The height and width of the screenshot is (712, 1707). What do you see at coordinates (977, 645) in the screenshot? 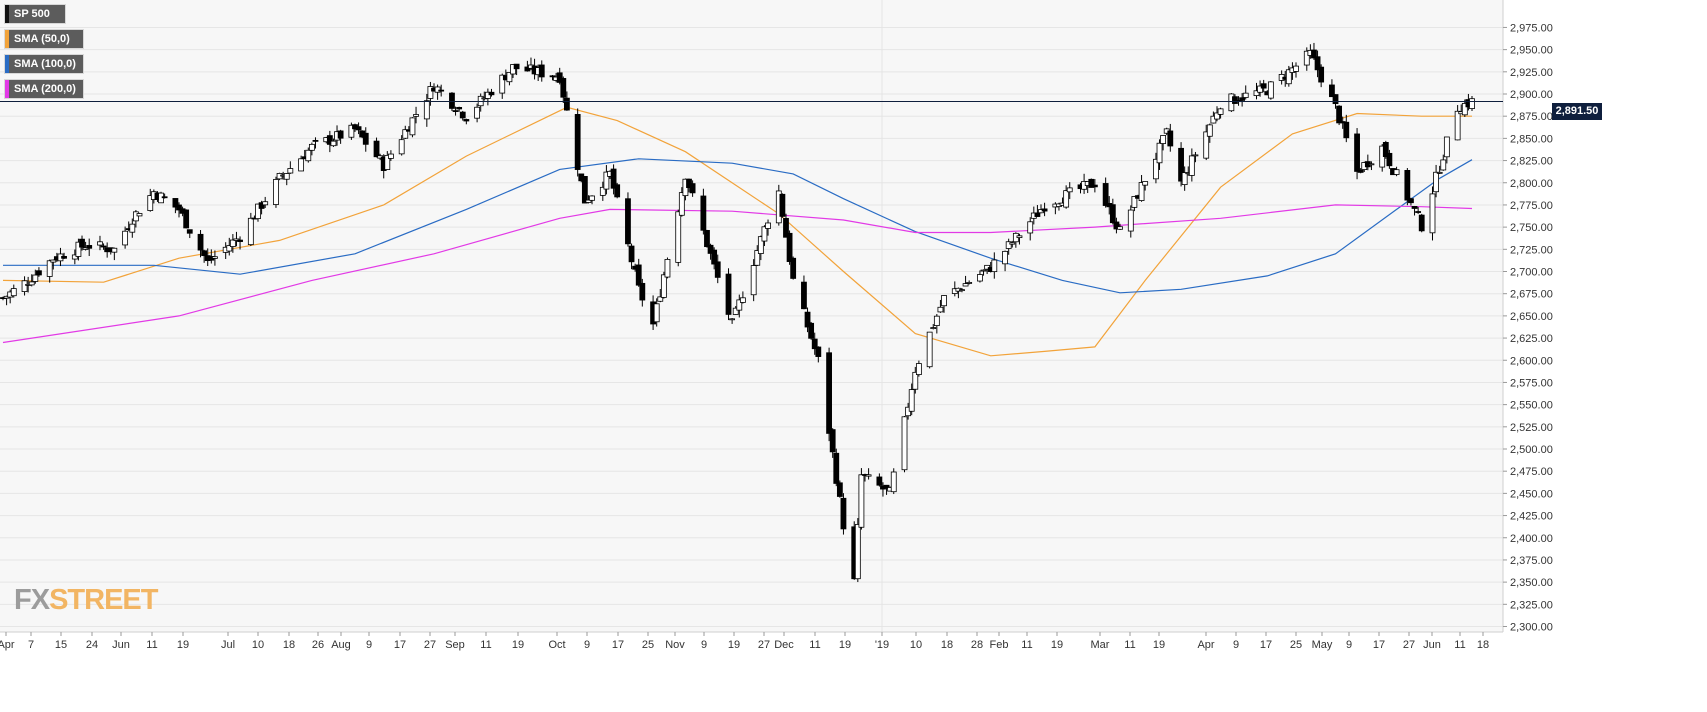
I see `x-tick-label: 28` at bounding box center [977, 645].